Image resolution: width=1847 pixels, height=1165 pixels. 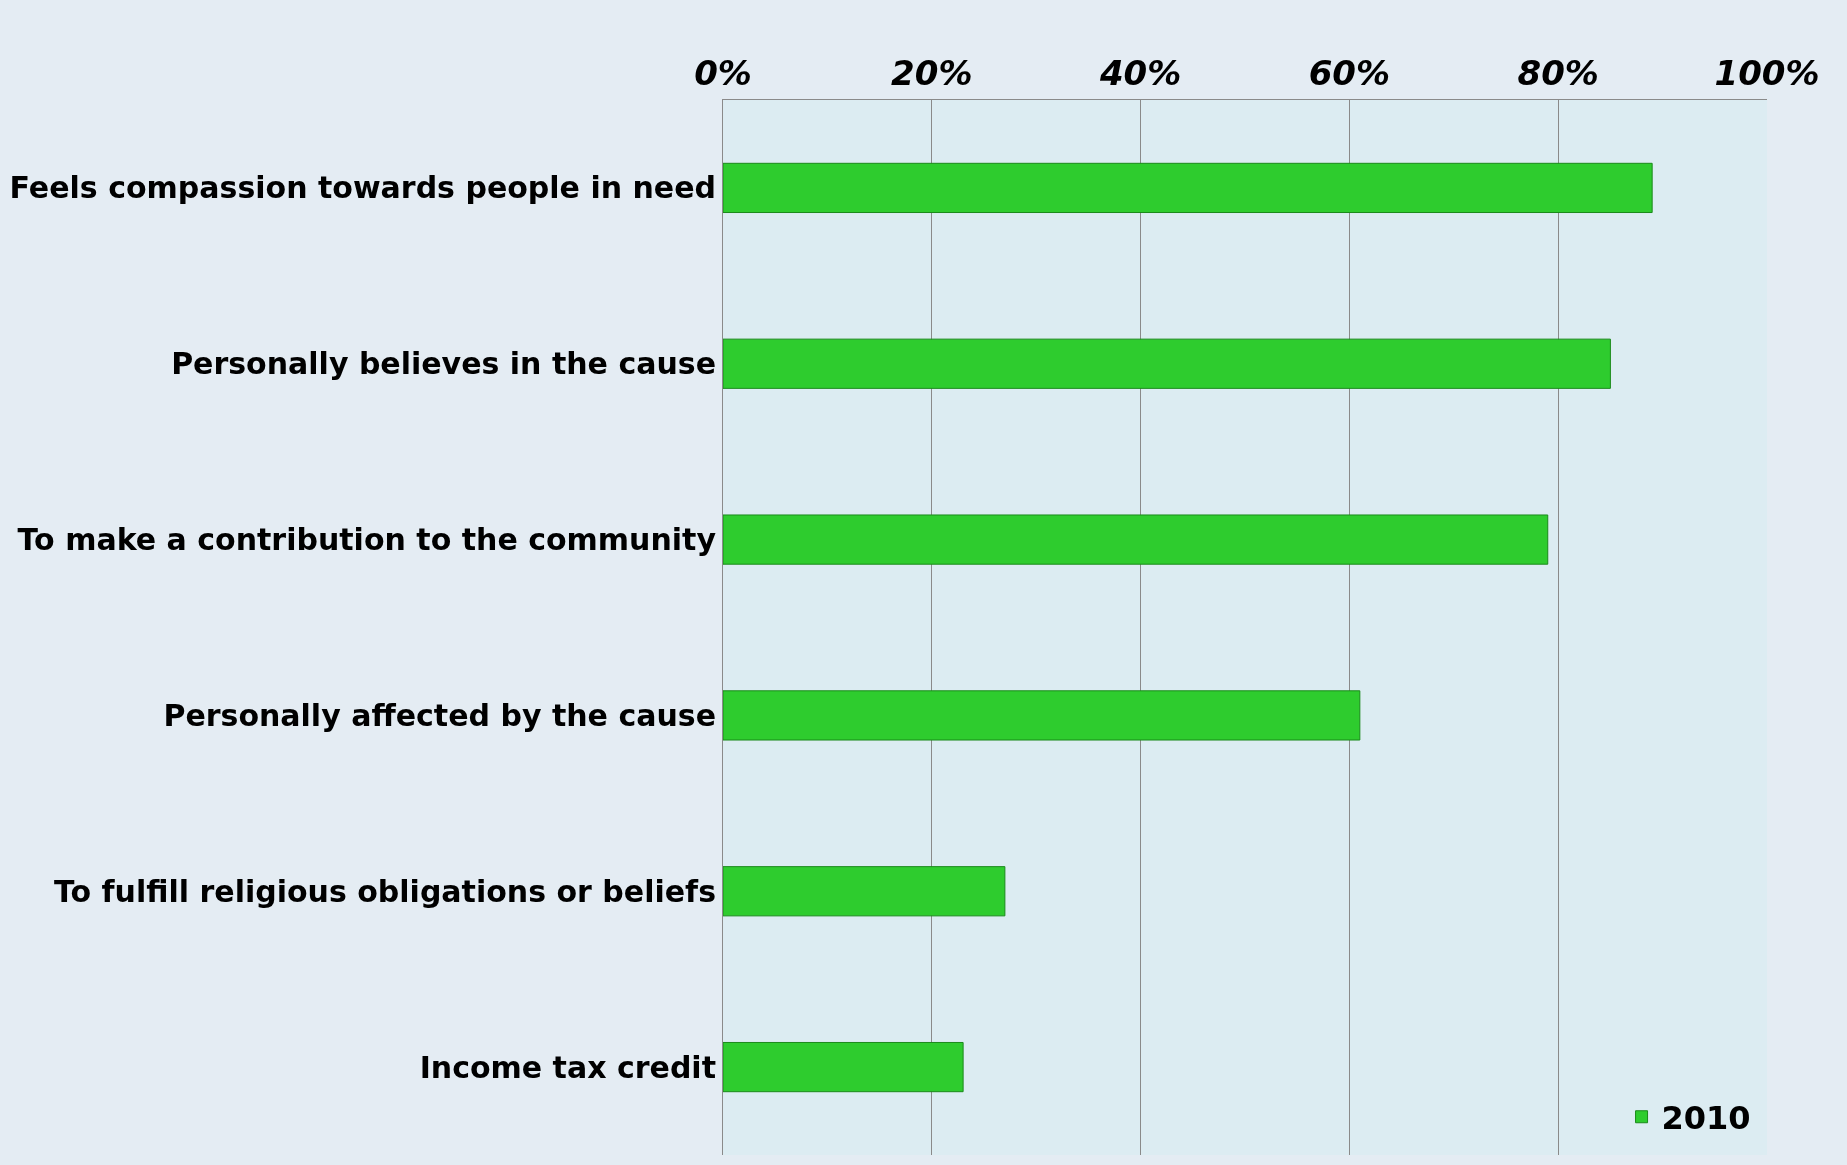 What do you see at coordinates (367, 540) in the screenshot?
I see `y-tick-label: To make a contribution to the community` at bounding box center [367, 540].